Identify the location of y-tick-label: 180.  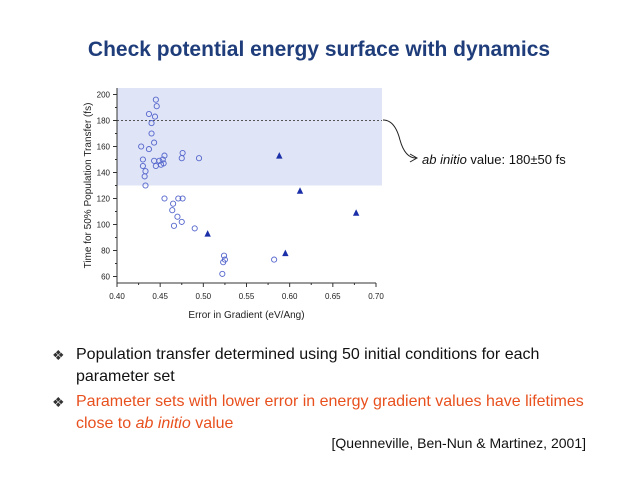
(104, 121).